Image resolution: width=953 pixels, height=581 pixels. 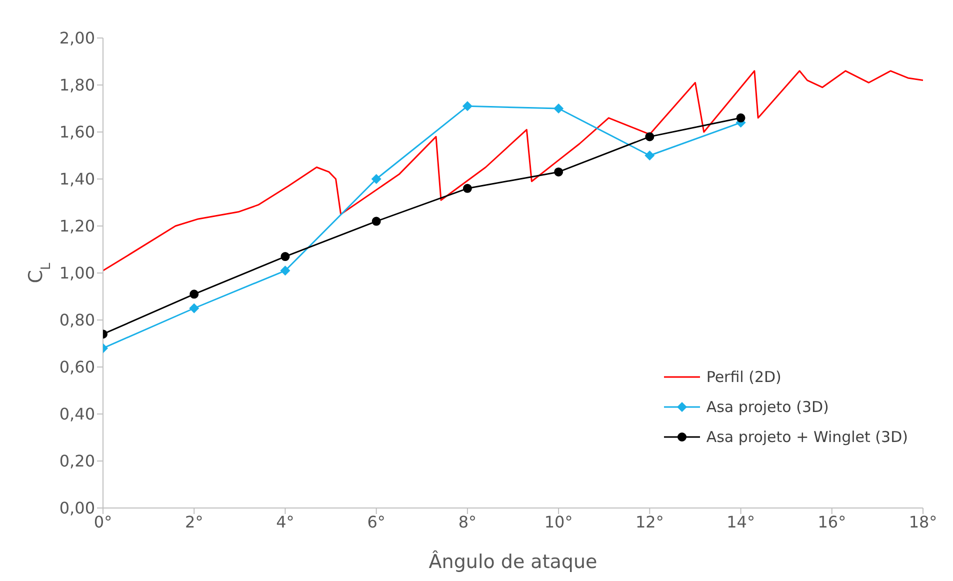 I want to click on x-tick-label: 0°, so click(x=103, y=522).